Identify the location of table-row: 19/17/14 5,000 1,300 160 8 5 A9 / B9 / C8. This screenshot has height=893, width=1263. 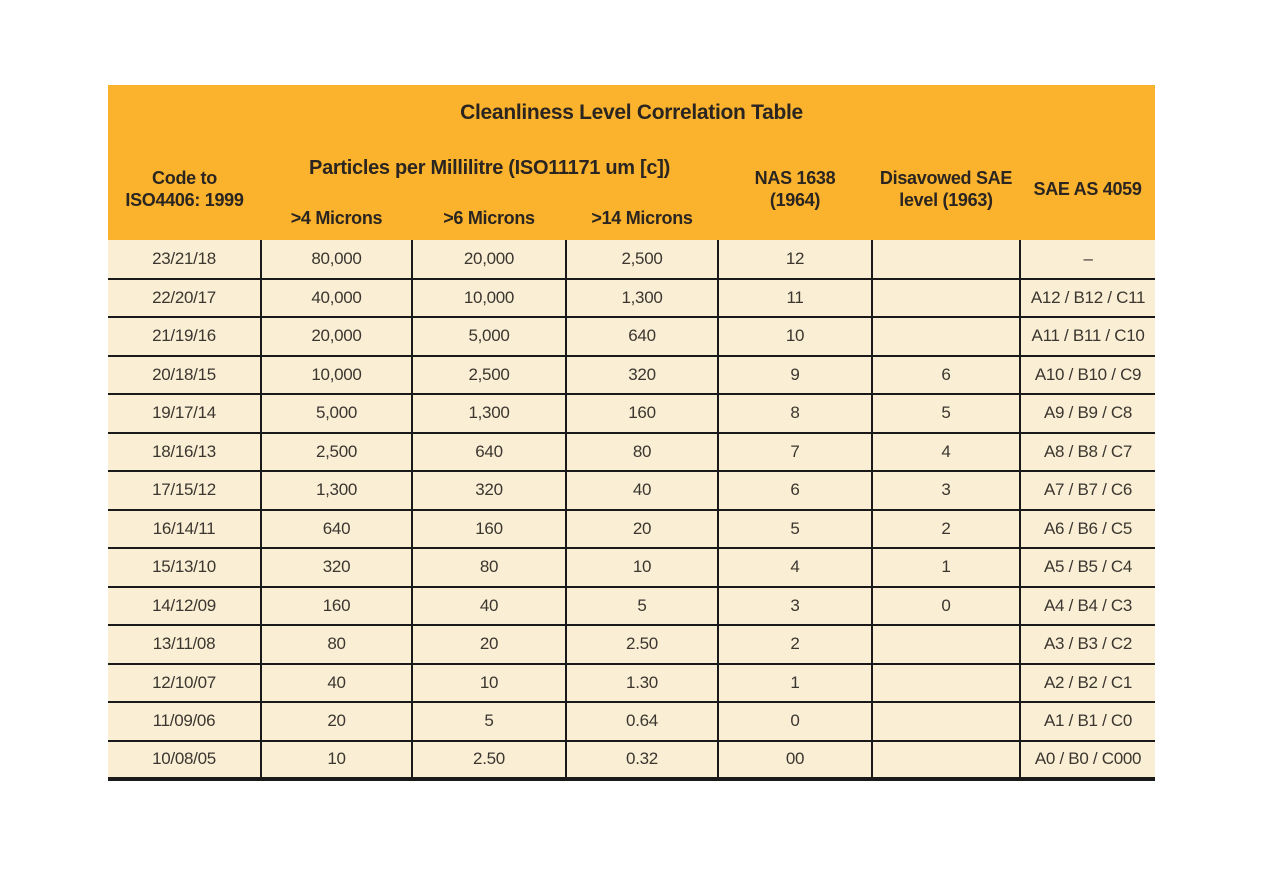
(632, 414).